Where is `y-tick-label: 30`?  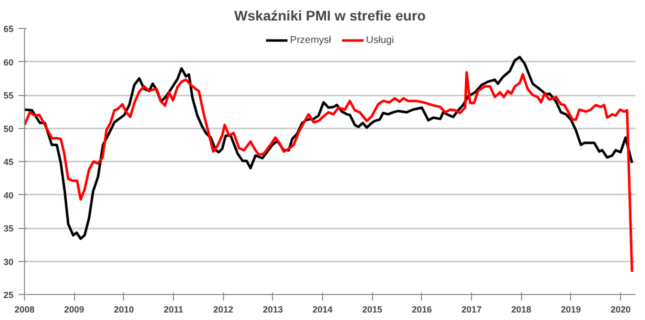
y-tick-label: 30 is located at coordinates (8, 261).